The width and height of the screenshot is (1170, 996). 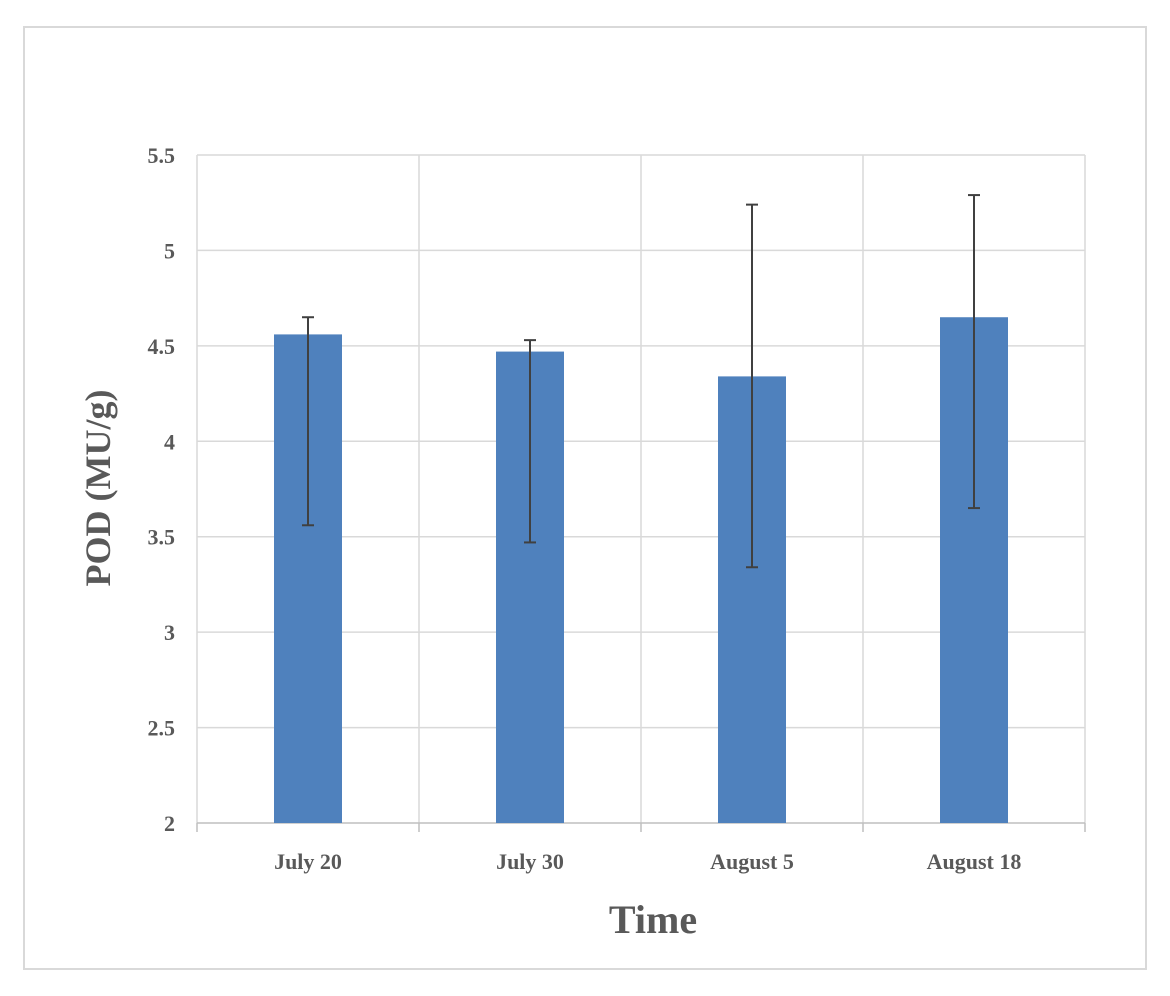 I want to click on y-tick-label: 2.5, so click(x=162, y=728).